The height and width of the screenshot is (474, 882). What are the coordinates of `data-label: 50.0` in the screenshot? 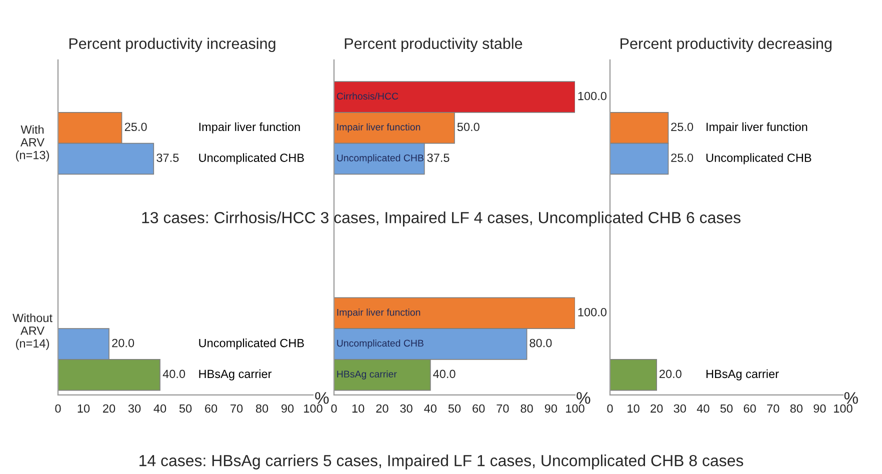 It's located at (468, 127).